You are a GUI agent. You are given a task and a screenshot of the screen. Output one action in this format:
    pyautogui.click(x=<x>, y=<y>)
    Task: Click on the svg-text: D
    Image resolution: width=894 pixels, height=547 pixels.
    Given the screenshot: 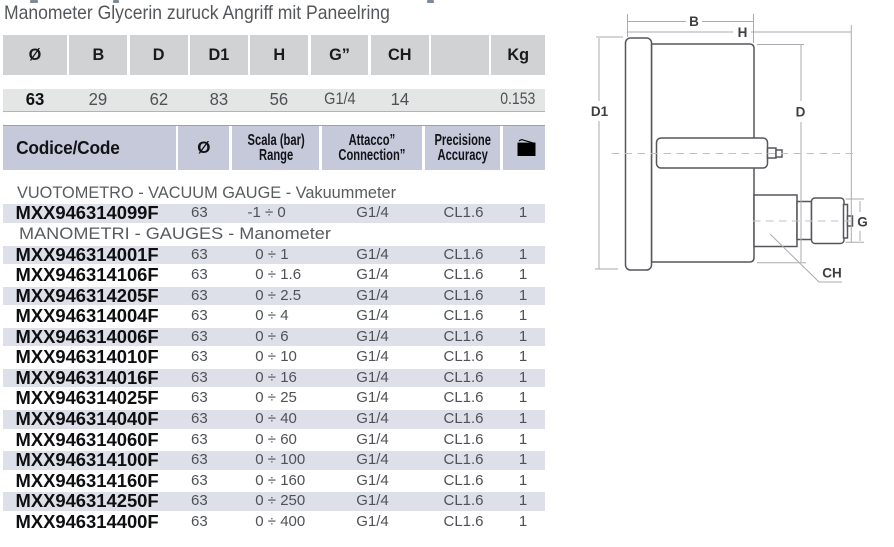 What is the action you would take?
    pyautogui.click(x=801, y=112)
    